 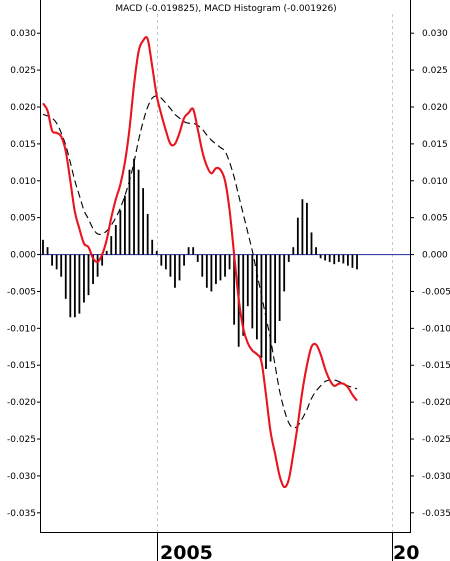 I want to click on y-tick-label-right: 0.015, so click(x=435, y=145).